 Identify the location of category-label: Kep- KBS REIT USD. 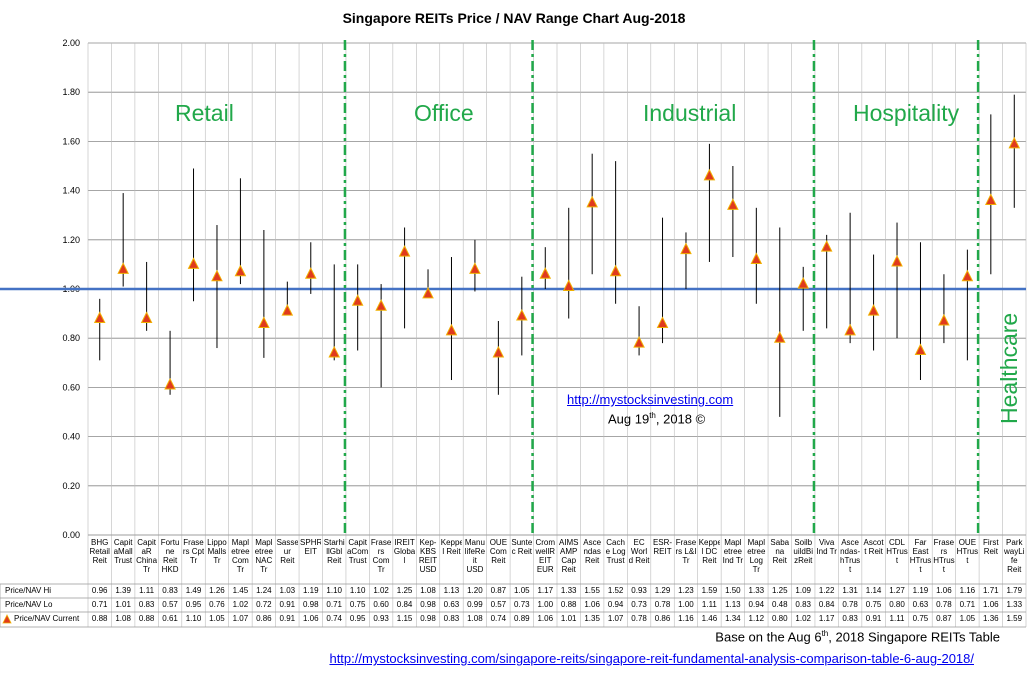
(428, 556).